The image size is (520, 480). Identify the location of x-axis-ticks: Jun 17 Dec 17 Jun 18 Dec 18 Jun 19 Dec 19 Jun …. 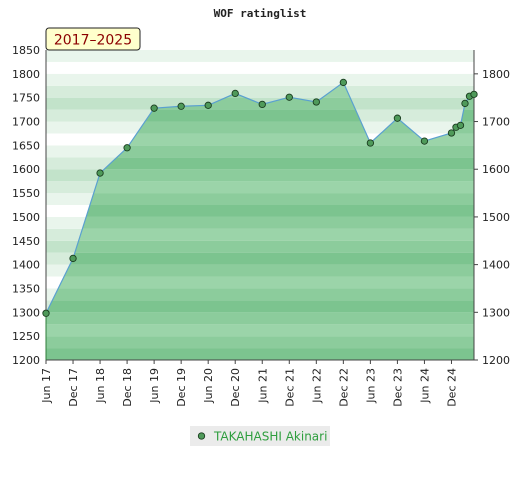
(249, 383).